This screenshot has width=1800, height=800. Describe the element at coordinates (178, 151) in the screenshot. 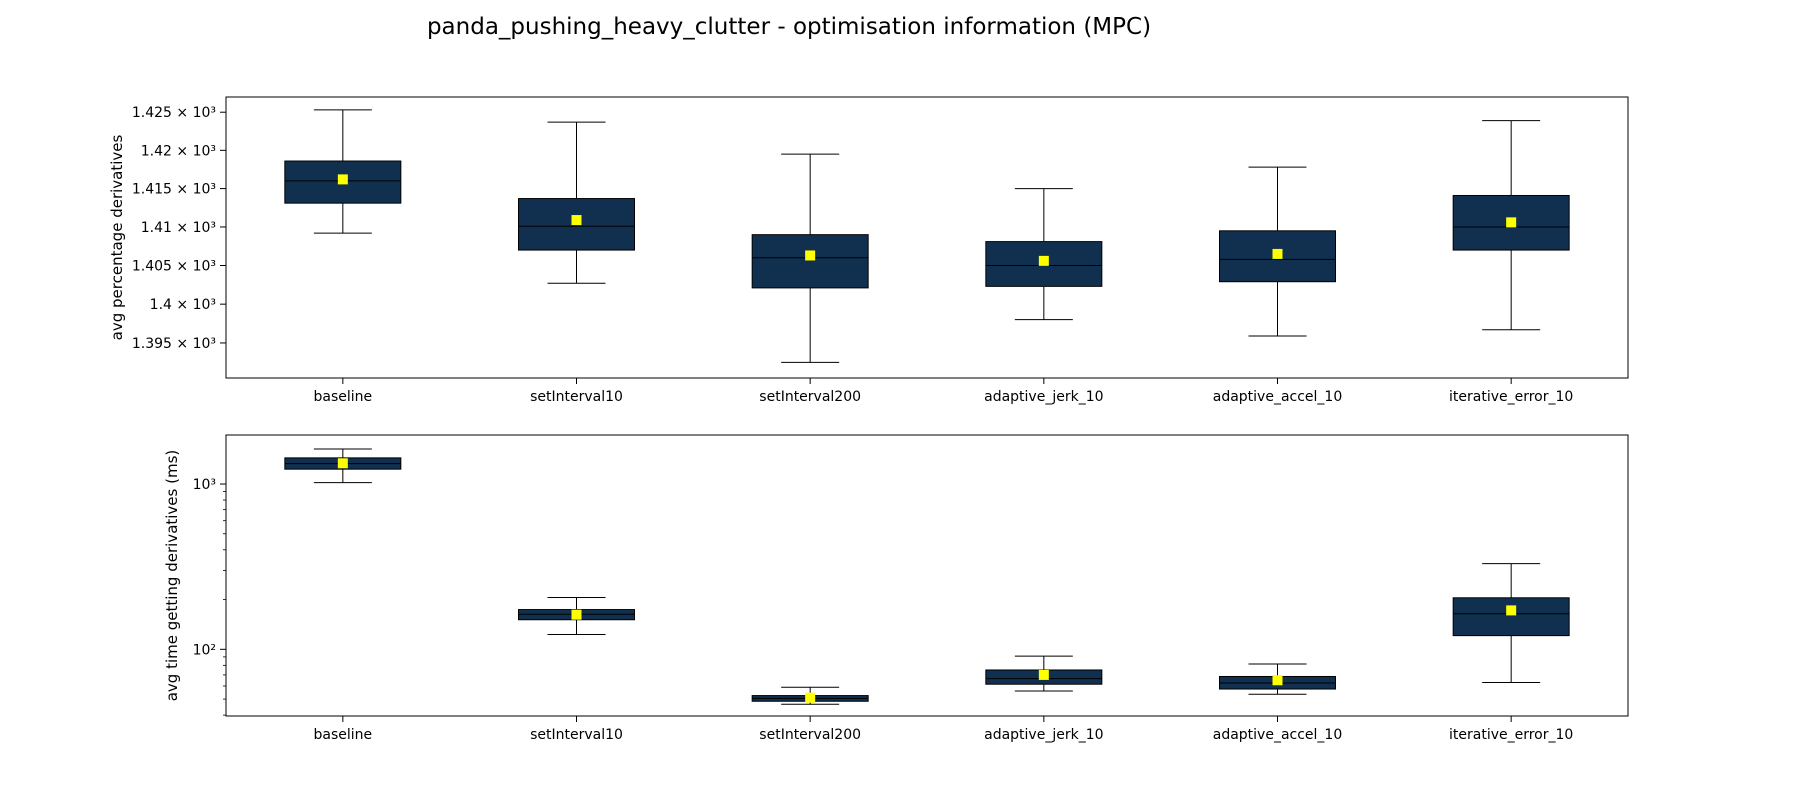

I see `y-tick-label: 1.42 × 10³` at that location.